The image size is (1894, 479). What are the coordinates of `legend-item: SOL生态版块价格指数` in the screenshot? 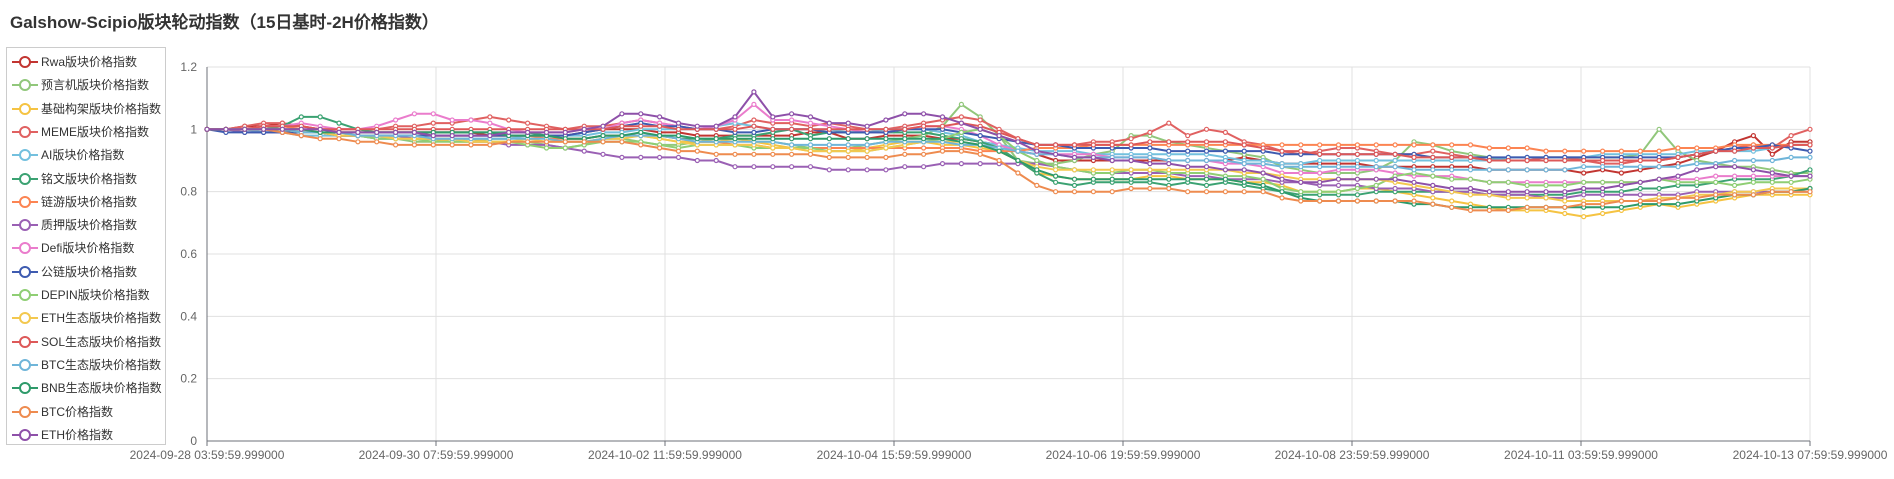 It's located at (86, 342).